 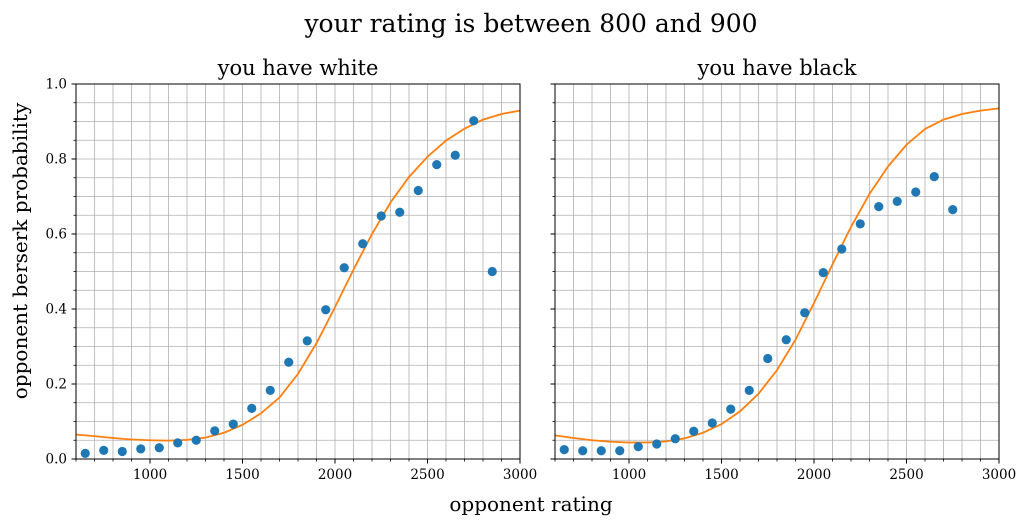 What do you see at coordinates (56, 460) in the screenshot?
I see `y-tick-label: 0.0` at bounding box center [56, 460].